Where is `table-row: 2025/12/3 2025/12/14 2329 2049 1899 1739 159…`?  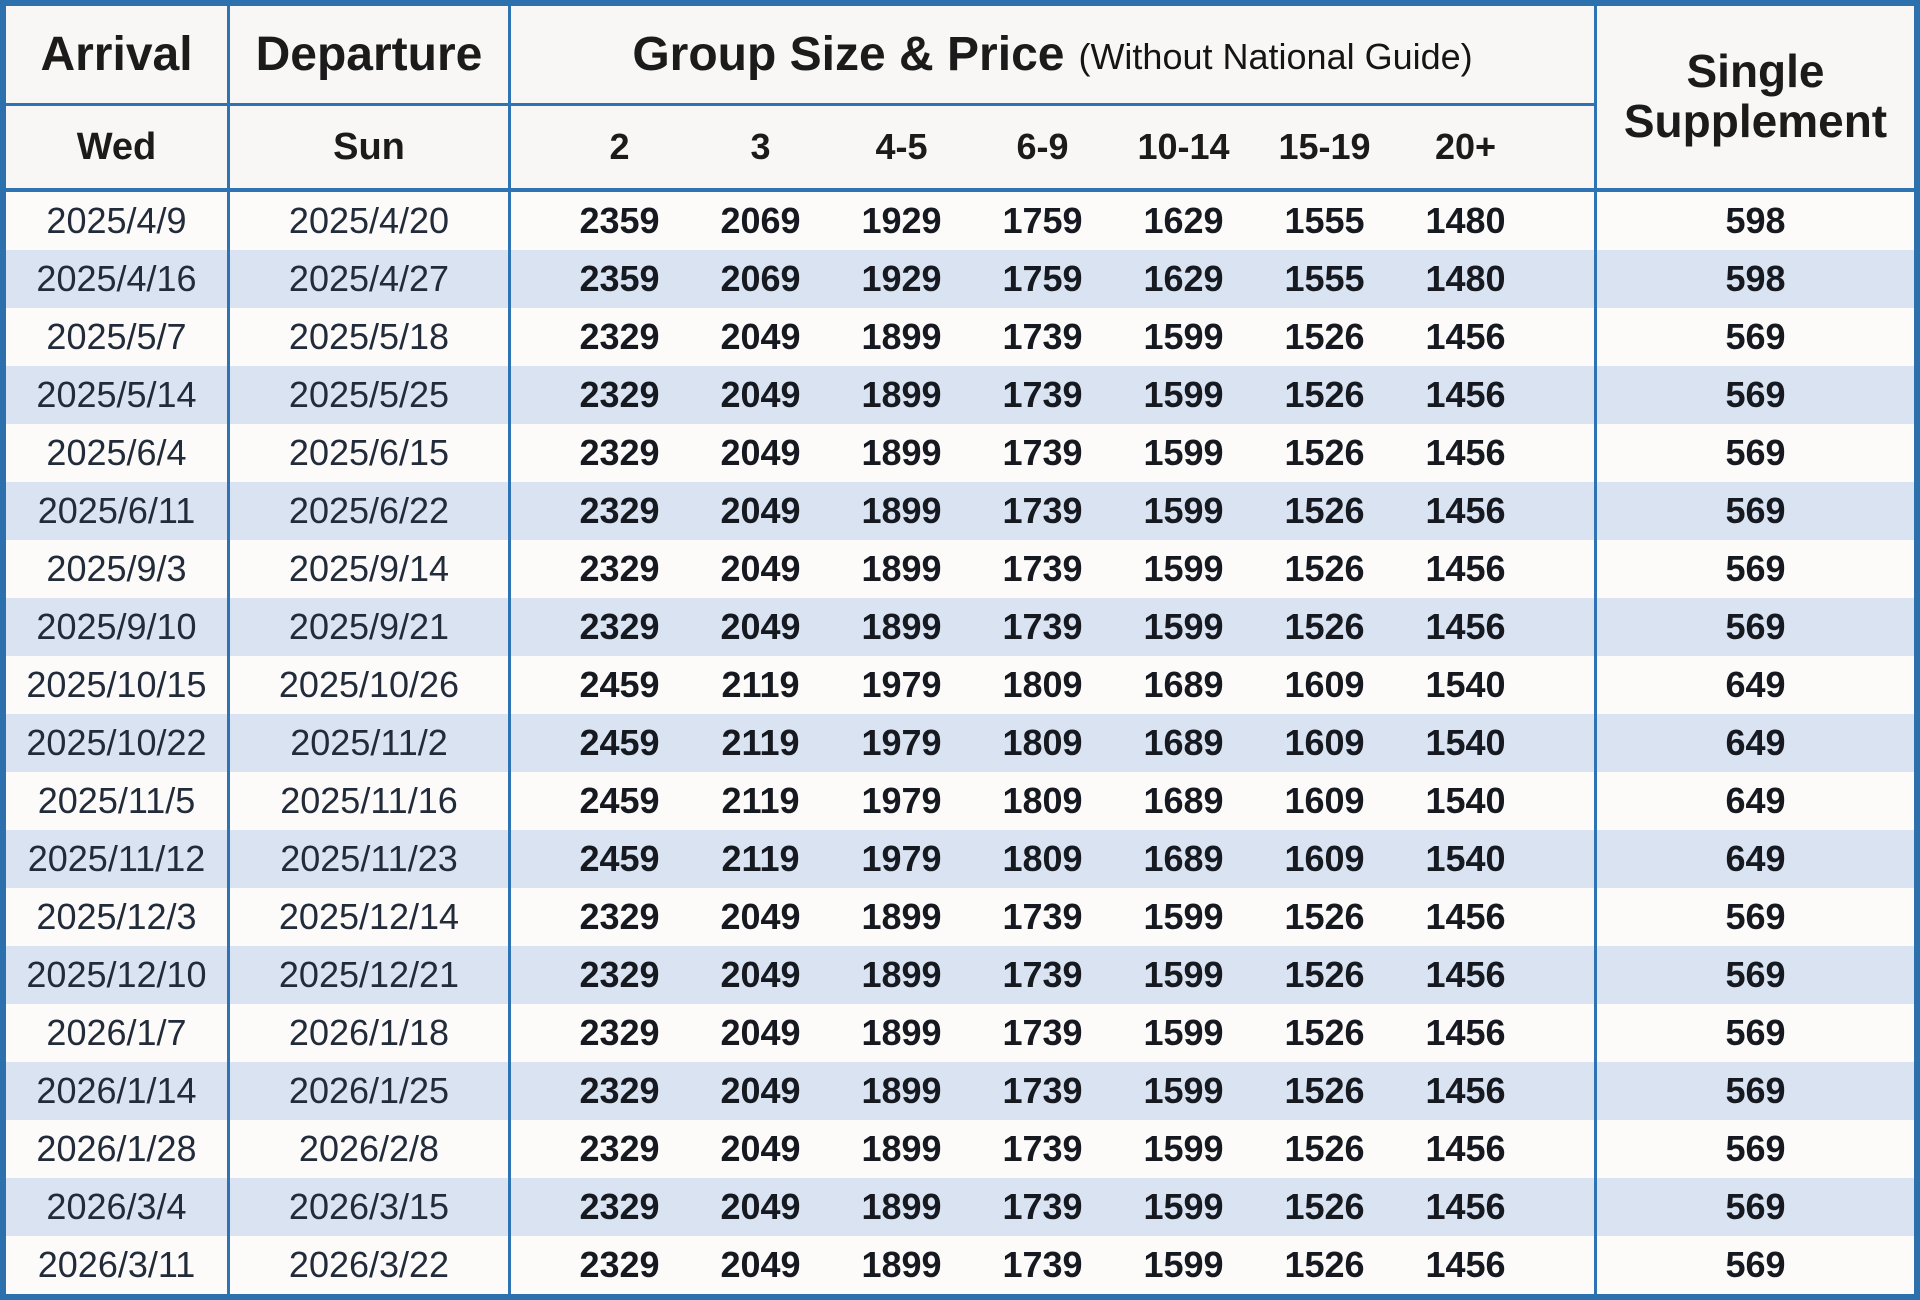 table-row: 2025/12/3 2025/12/14 2329 2049 1899 1739 159… is located at coordinates (960, 917).